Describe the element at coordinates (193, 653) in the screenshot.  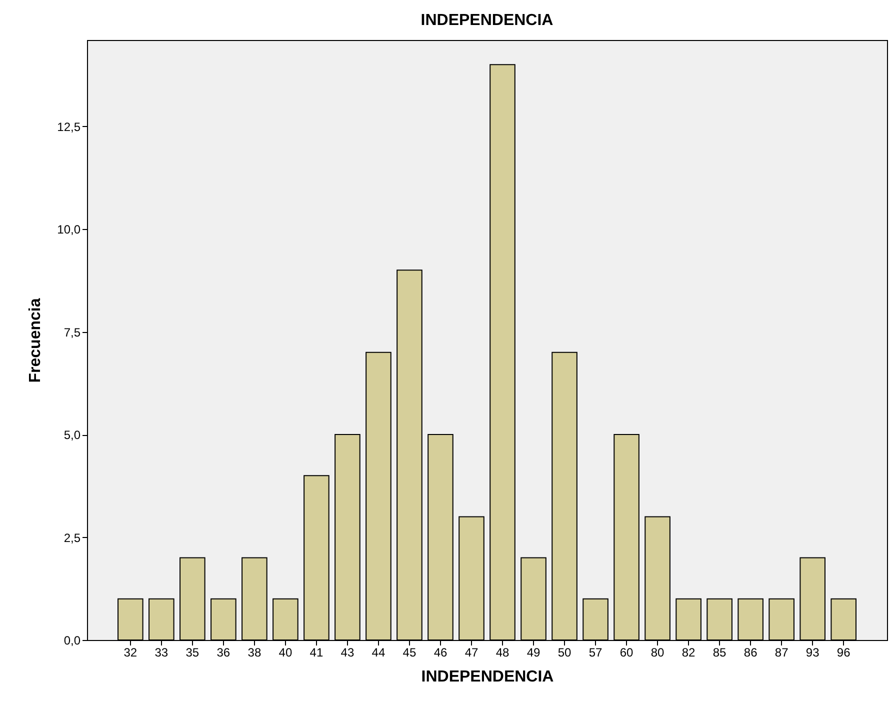
I see `x-tick-label: 35` at that location.